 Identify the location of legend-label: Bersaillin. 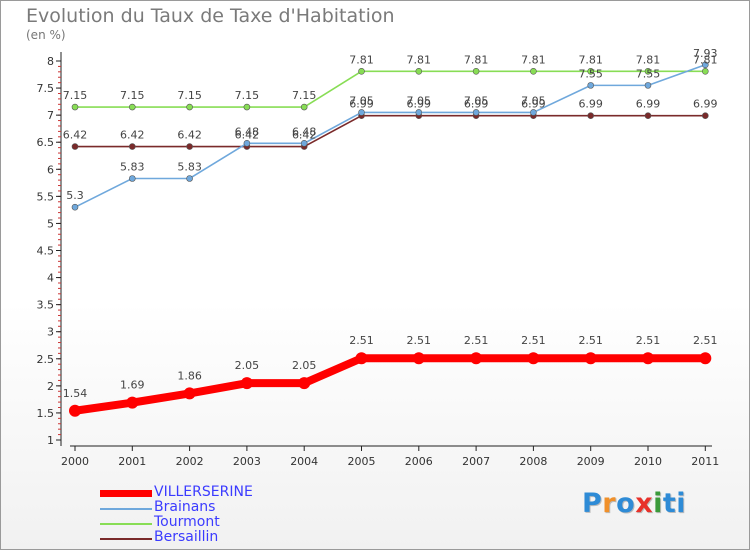
(186, 537).